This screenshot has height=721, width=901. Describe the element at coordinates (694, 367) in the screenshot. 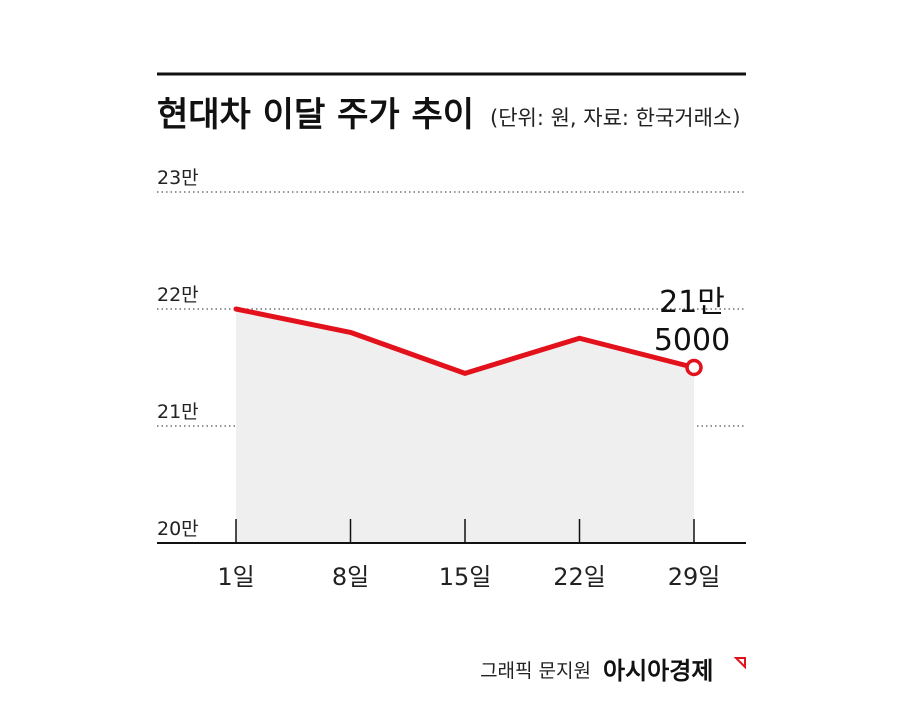

I see `end-point-marker` at that location.